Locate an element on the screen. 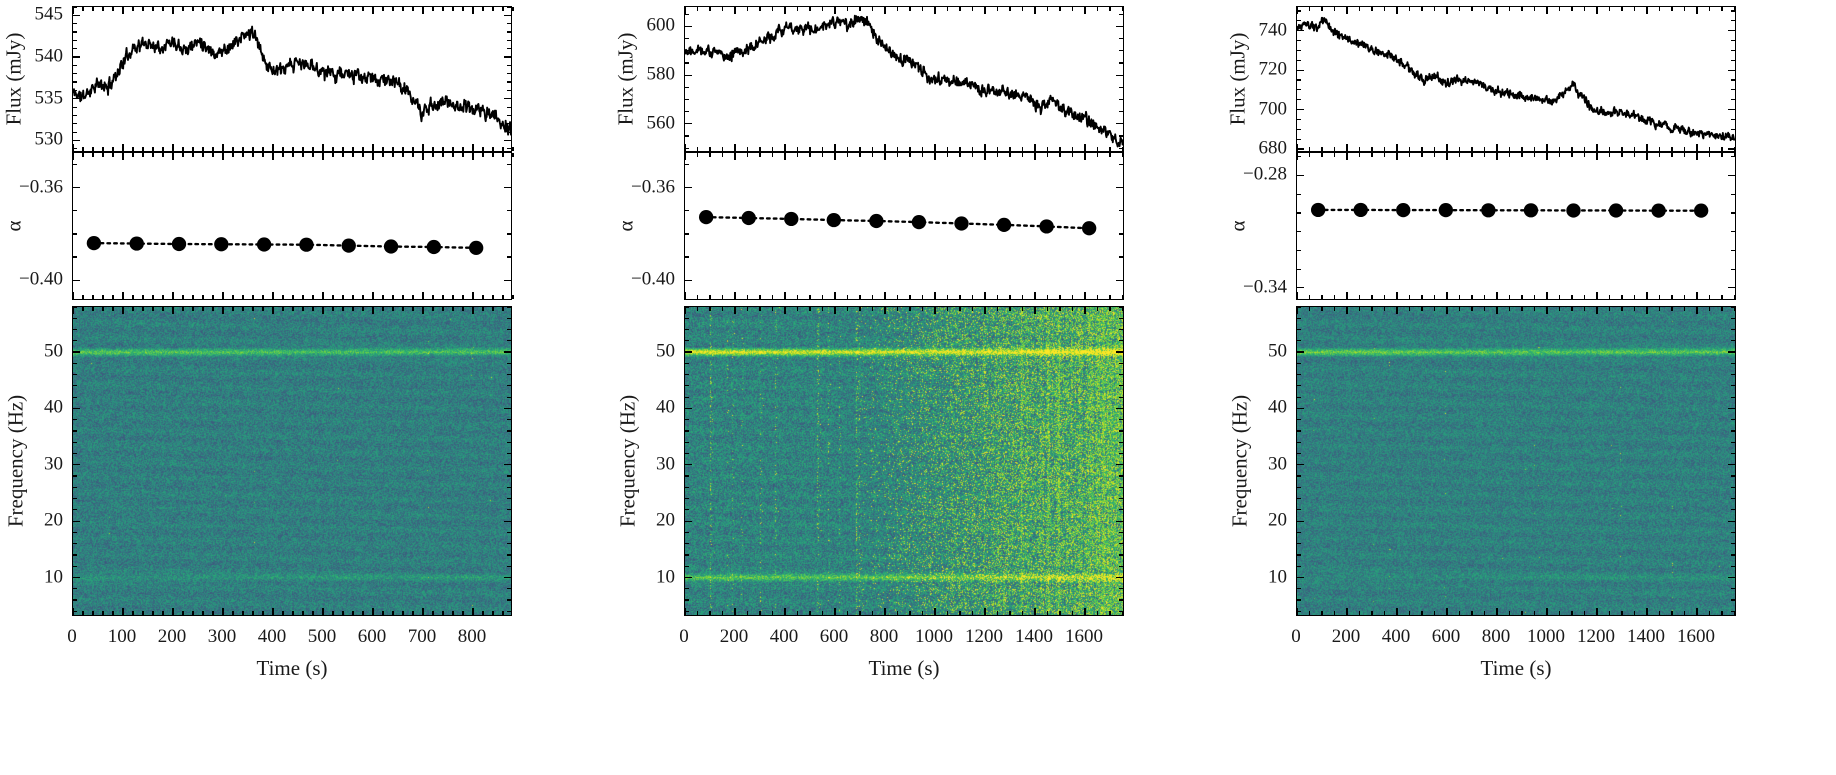 The image size is (1836, 775). y-tick-label: 10 is located at coordinates (1277, 577).